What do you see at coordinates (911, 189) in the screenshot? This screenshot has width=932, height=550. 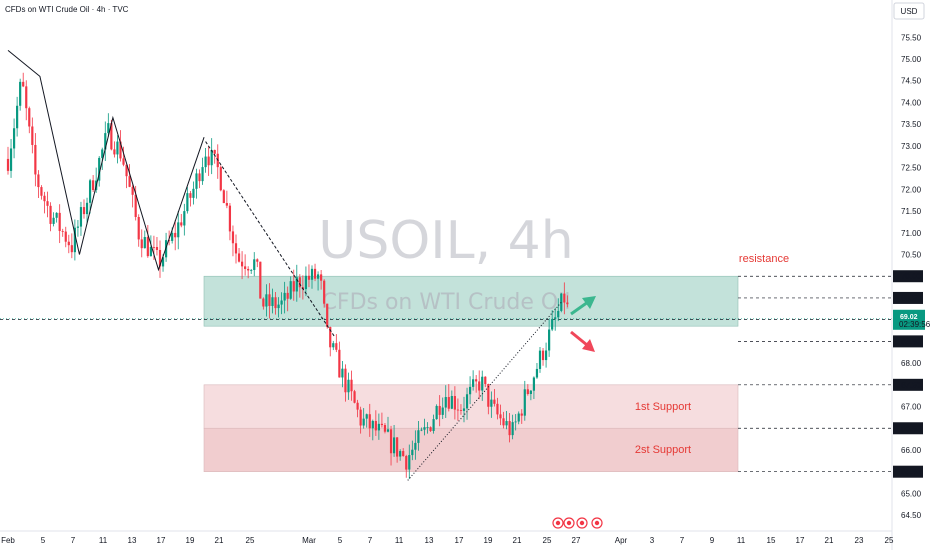 I see `y-tick-label: 72.00` at bounding box center [911, 189].